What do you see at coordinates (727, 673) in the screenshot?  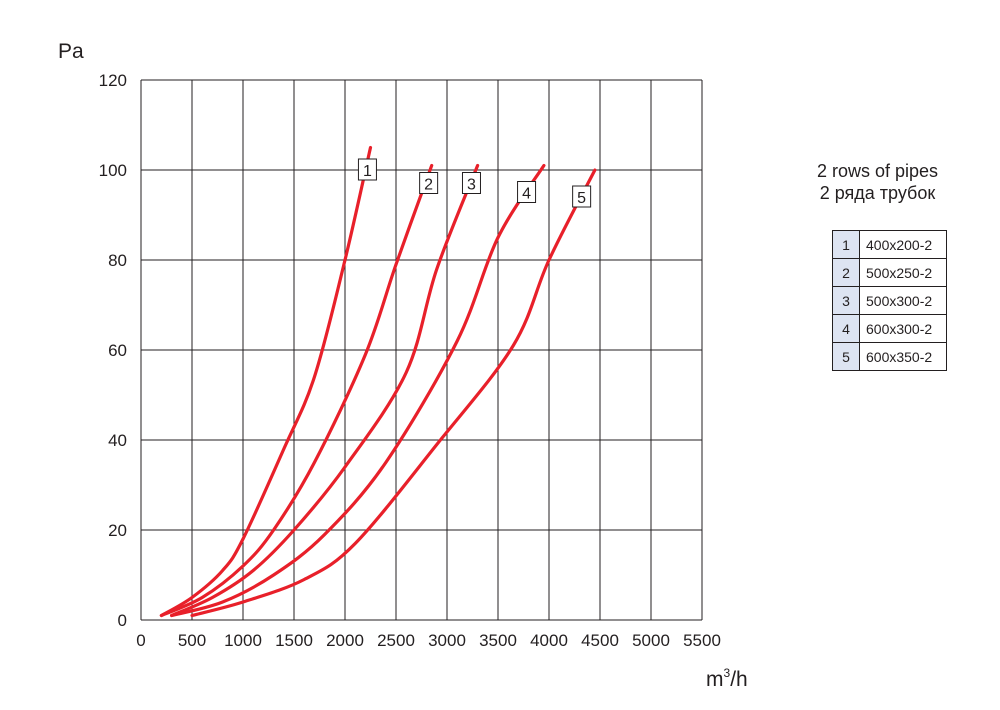 I see `x-axis-title-sup: 3` at bounding box center [727, 673].